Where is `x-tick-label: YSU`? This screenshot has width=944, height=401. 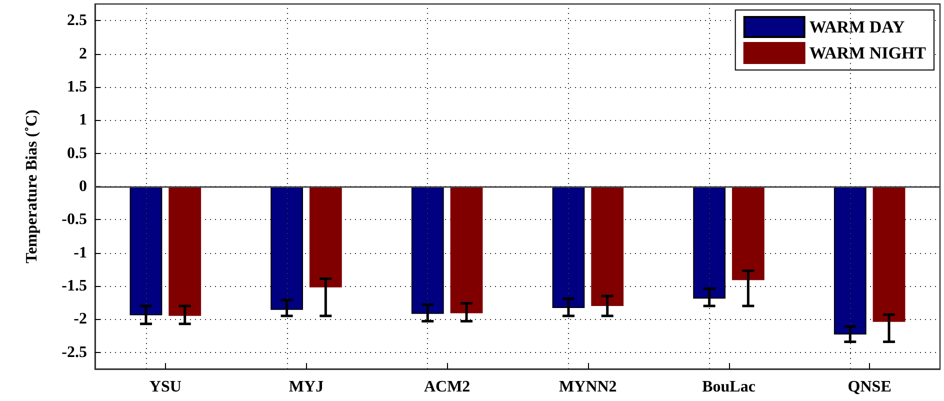 x-tick-label: YSU is located at coordinates (165, 387).